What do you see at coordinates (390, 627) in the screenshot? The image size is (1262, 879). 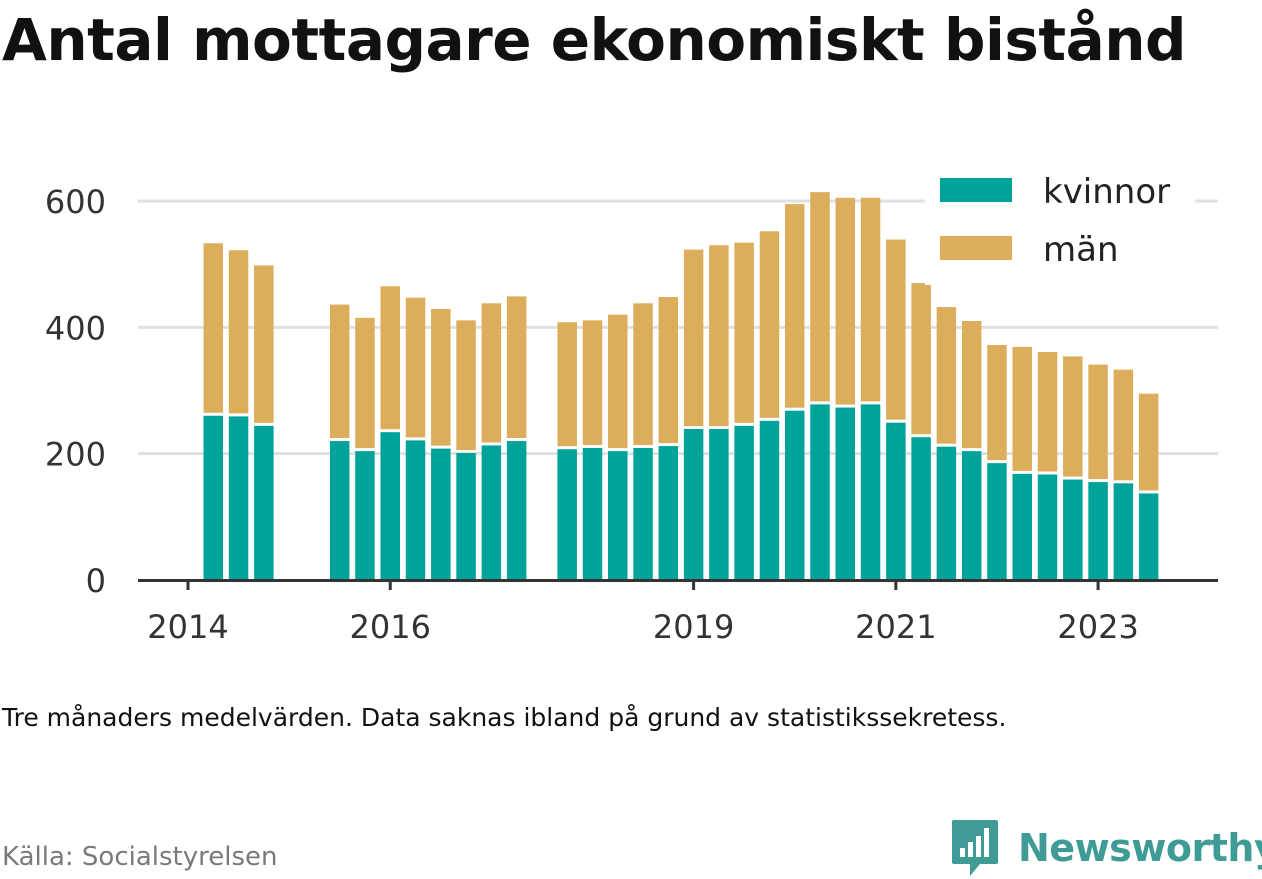 I see `x-tick-label: 2016` at bounding box center [390, 627].